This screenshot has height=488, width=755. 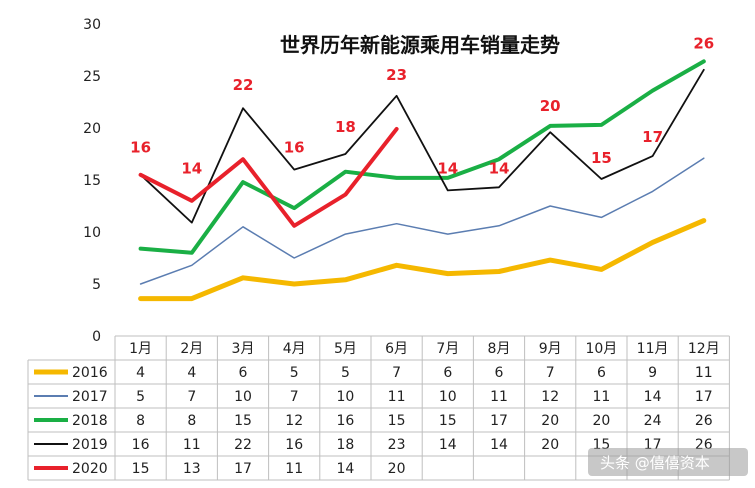 What do you see at coordinates (191, 349) in the screenshot?
I see `x-tick-label: 2月` at bounding box center [191, 349].